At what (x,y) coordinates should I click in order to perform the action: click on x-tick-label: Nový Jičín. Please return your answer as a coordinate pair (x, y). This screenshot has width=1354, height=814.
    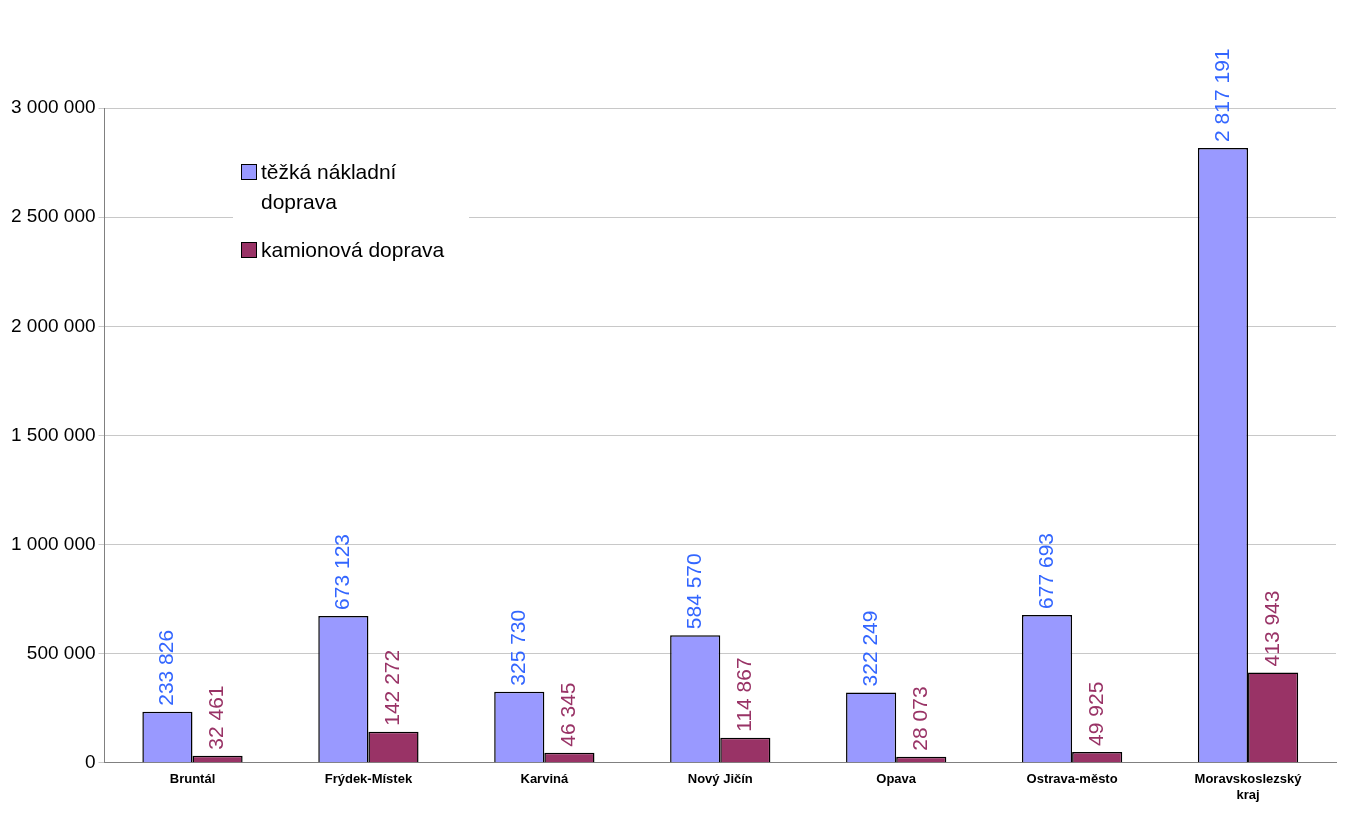
    Looking at the image, I should click on (720, 779).